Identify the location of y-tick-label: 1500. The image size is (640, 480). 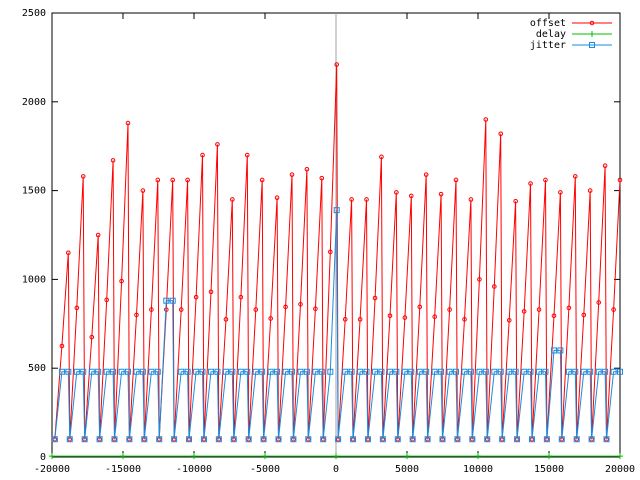
(34, 191).